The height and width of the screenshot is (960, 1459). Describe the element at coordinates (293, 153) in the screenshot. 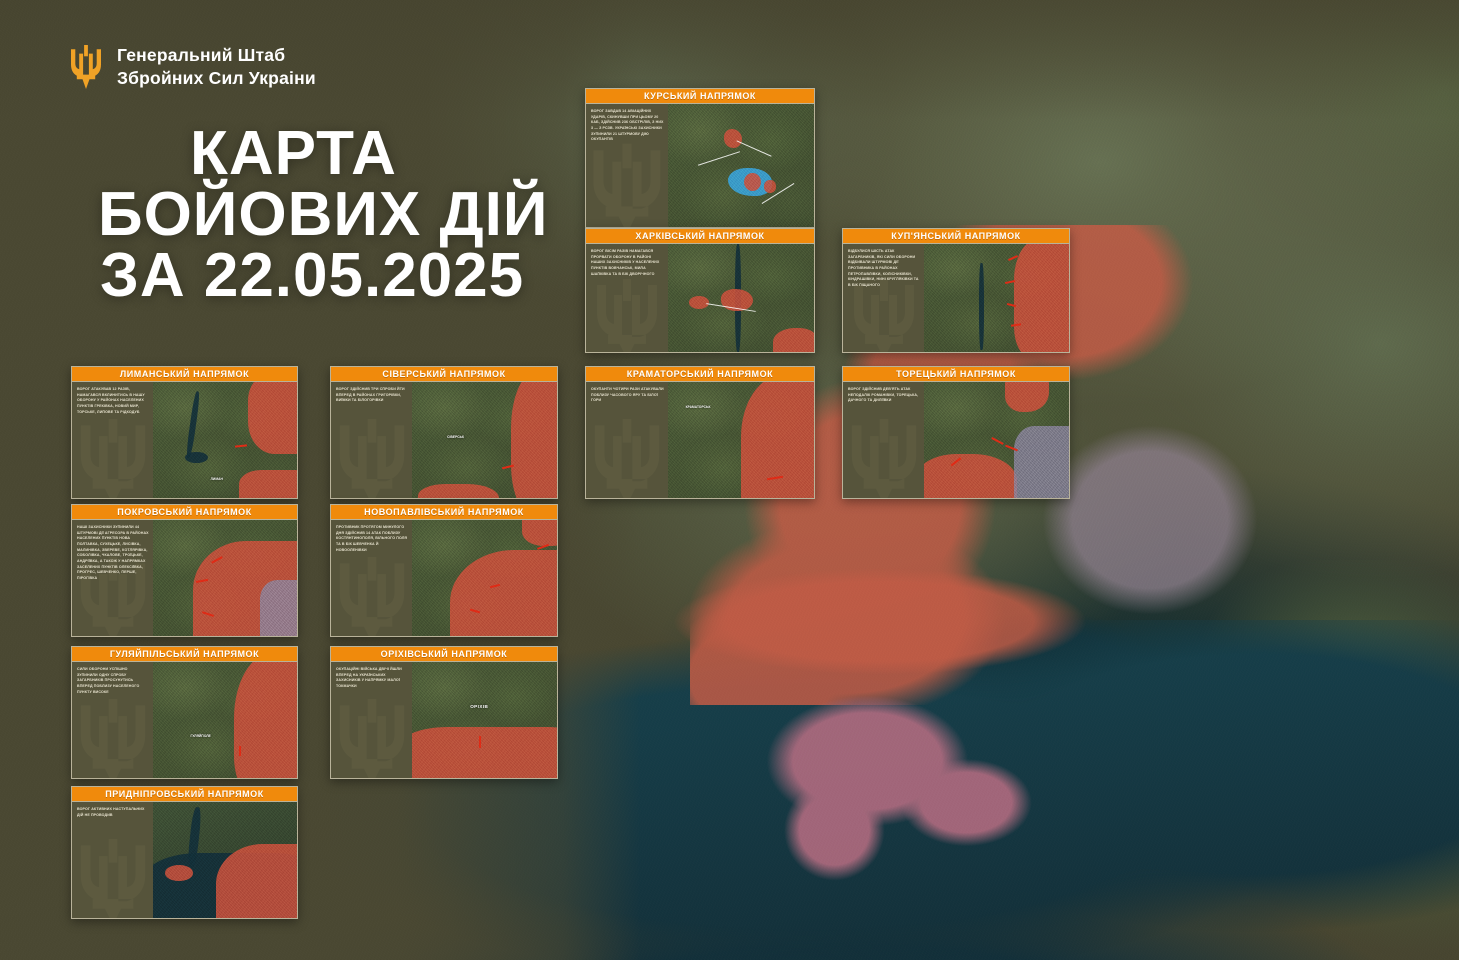

I see `page-title-line-1: КАРТА` at that location.